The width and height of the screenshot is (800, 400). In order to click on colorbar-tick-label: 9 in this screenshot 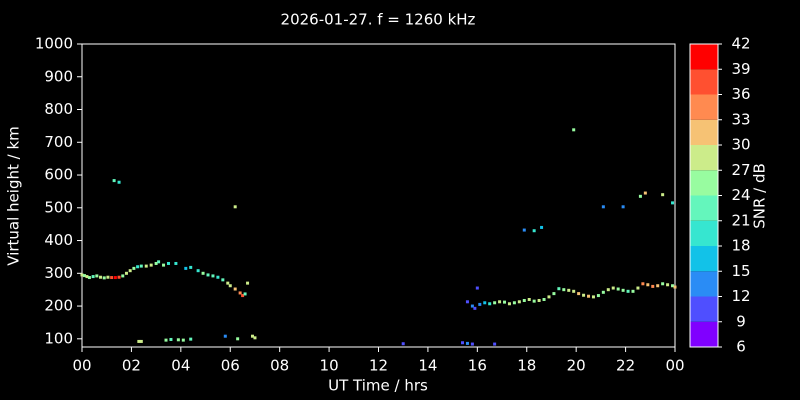, I will do `click(741, 321)`.